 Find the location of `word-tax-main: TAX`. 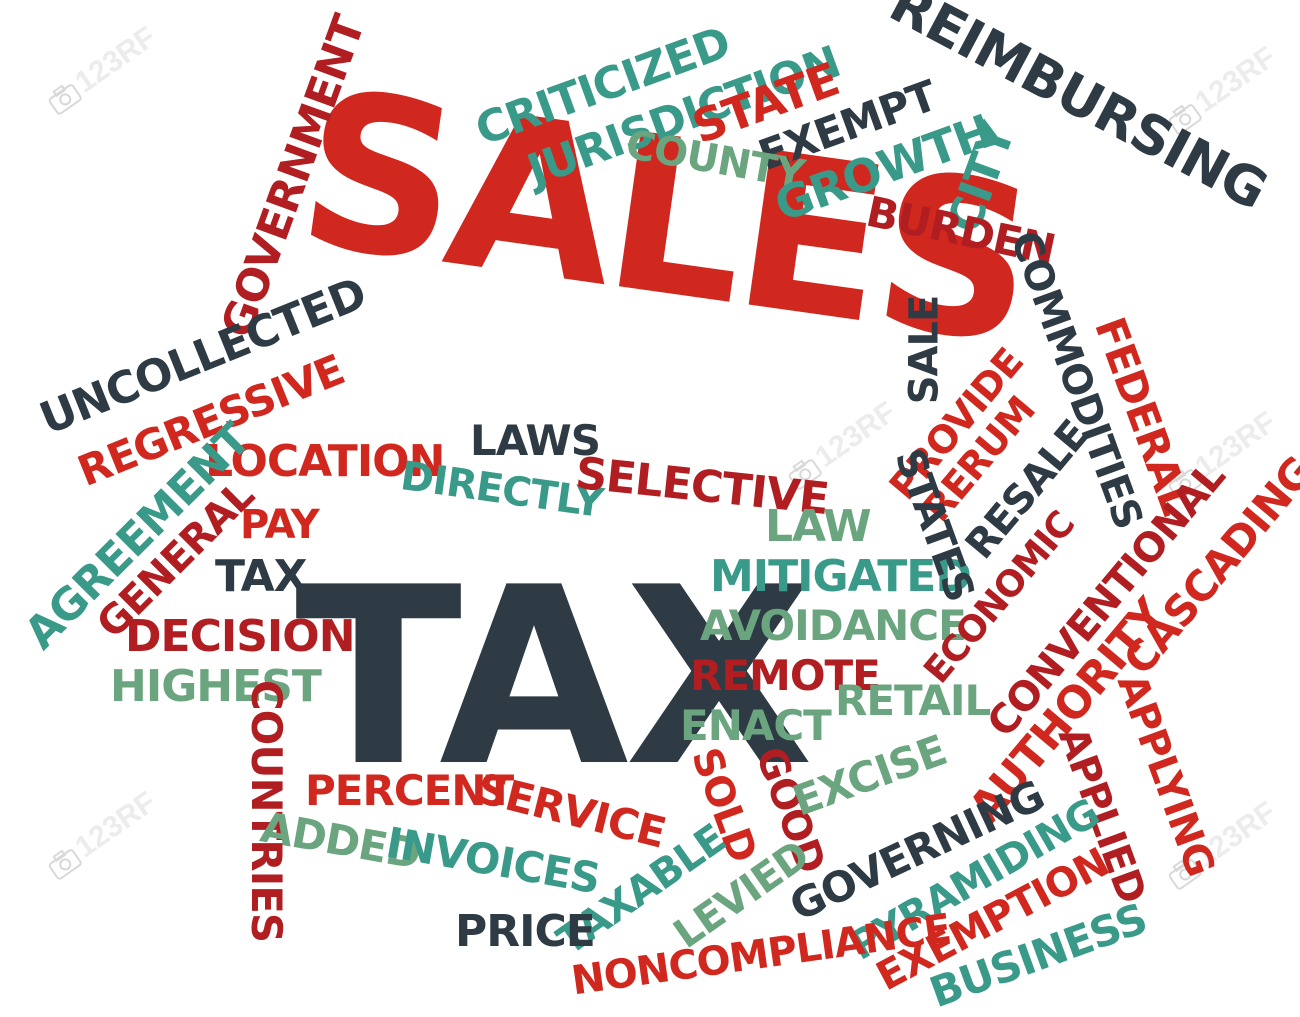

word-tax-main: TAX is located at coordinates (554, 677).